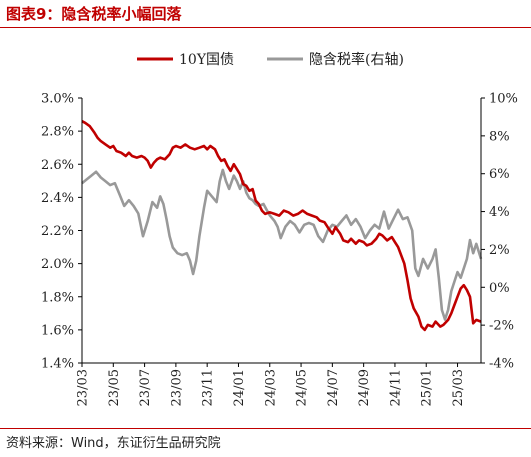  What do you see at coordinates (57, 297) in the screenshot?
I see `left-tick-label: 1.8%` at bounding box center [57, 297].